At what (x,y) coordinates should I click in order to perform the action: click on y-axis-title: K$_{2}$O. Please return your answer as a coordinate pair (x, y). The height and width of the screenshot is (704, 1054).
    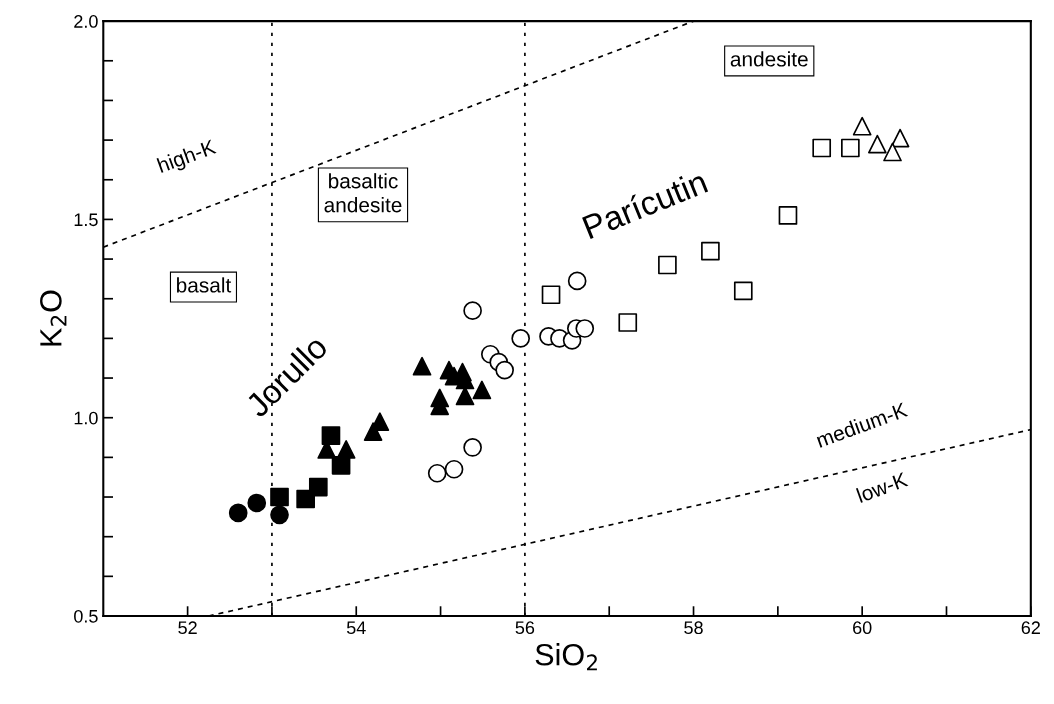
    Looking at the image, I should click on (53, 318).